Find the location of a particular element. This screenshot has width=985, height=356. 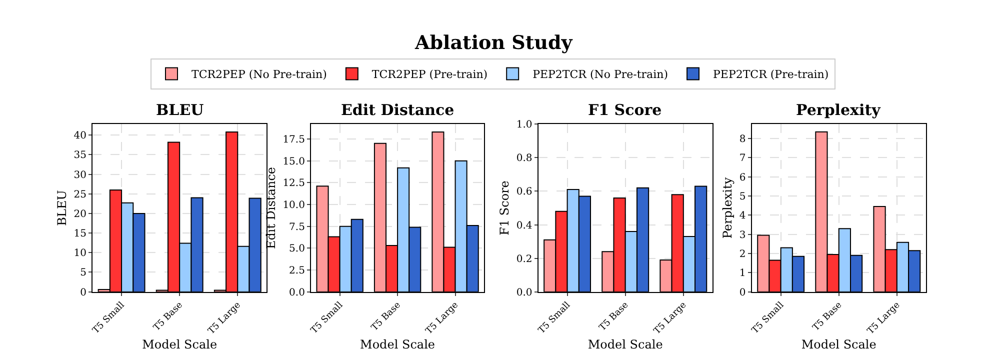

y-tick-label: 35 is located at coordinates (80, 156).